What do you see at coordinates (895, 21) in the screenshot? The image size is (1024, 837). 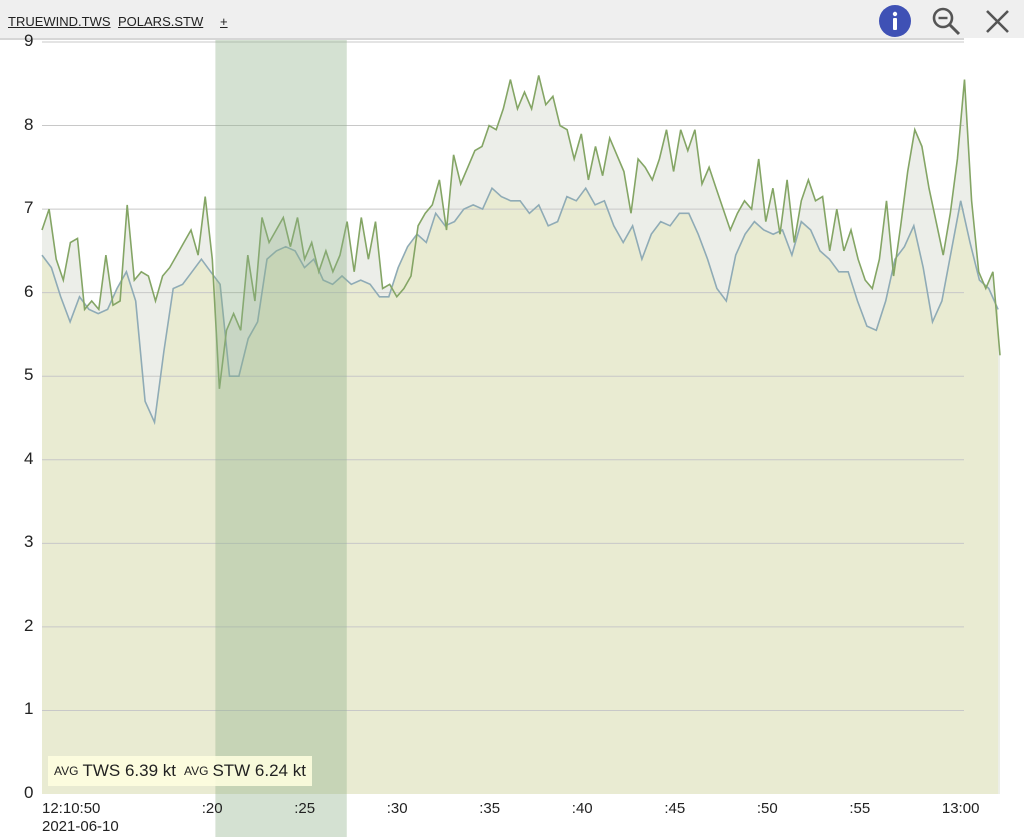 I see `info-icon` at bounding box center [895, 21].